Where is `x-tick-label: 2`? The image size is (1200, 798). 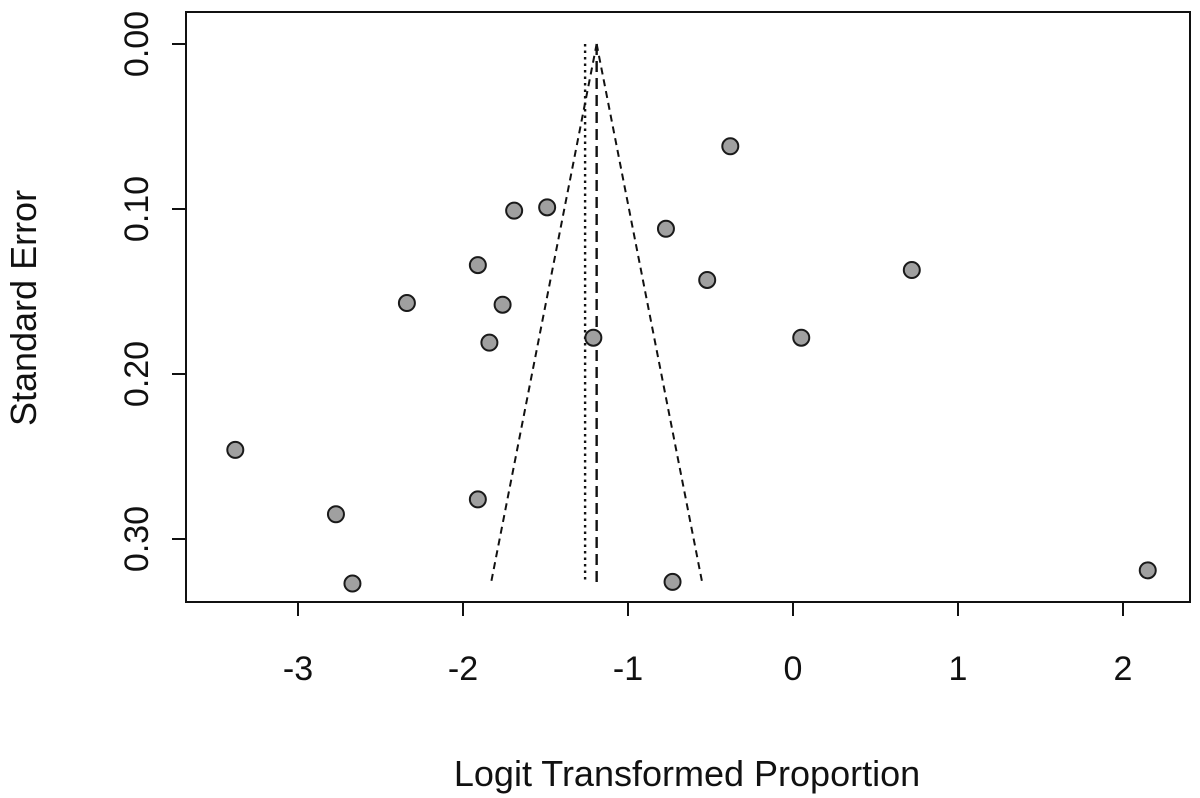 x-tick-label: 2 is located at coordinates (1123, 669).